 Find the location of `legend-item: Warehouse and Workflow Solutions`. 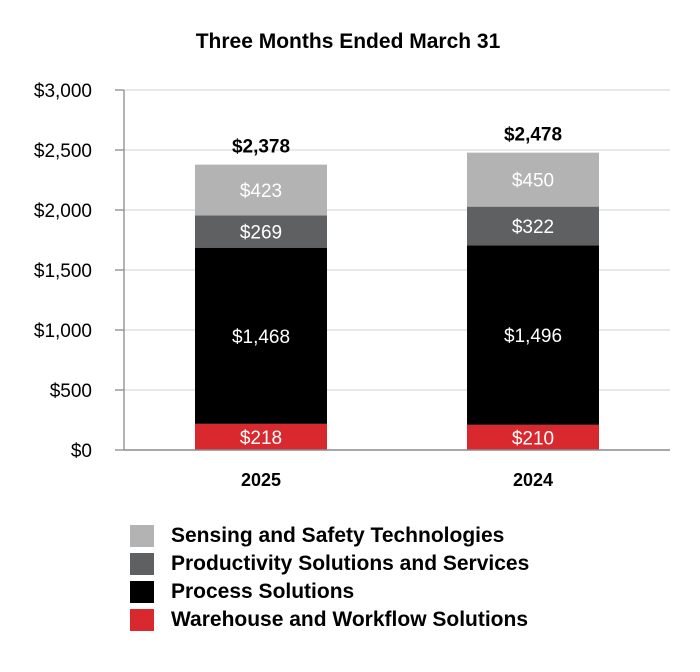

legend-item: Warehouse and Workflow Solutions is located at coordinates (329, 620).